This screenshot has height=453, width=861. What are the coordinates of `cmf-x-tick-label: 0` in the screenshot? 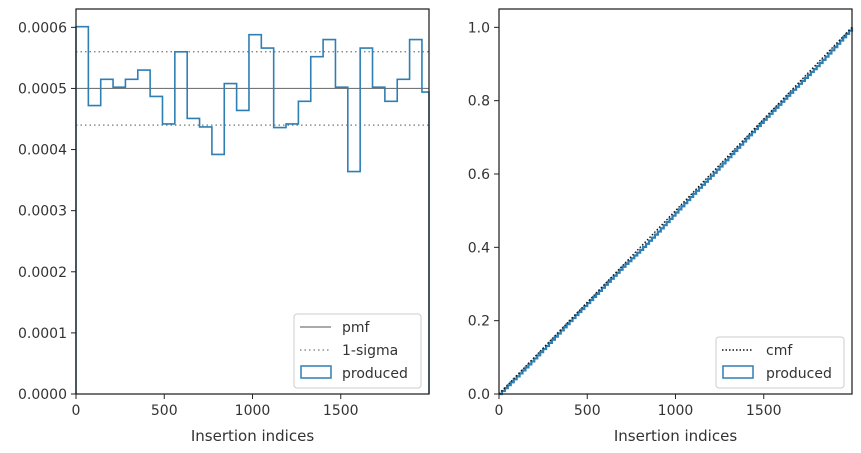 It's located at (499, 411).